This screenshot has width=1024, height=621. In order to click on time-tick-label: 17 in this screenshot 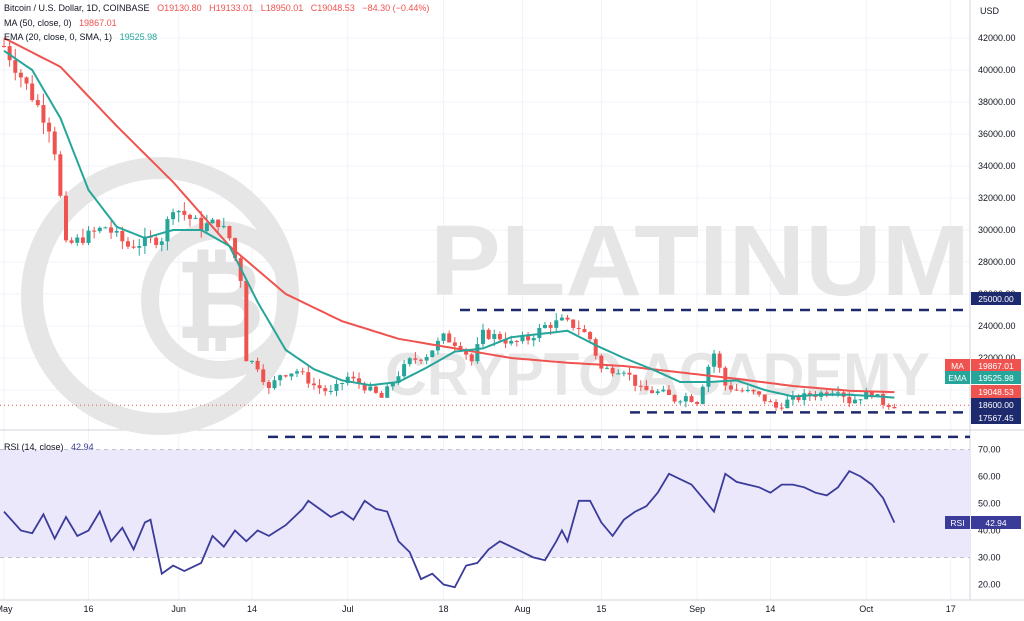, I will do `click(951, 609)`.